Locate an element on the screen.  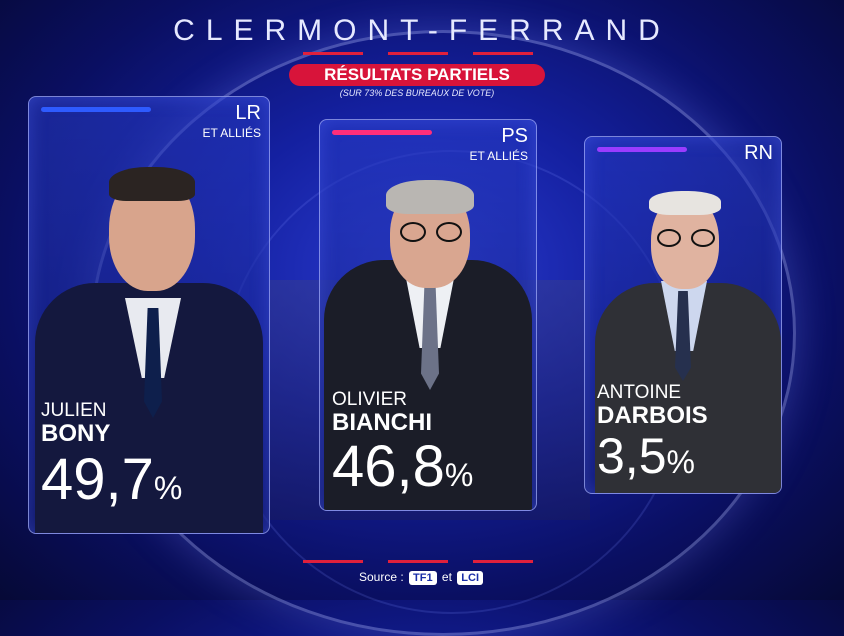
candidate-card-rn: RN ANTOINE DARBOIS 3,5% is located at coordinates (683, 315).